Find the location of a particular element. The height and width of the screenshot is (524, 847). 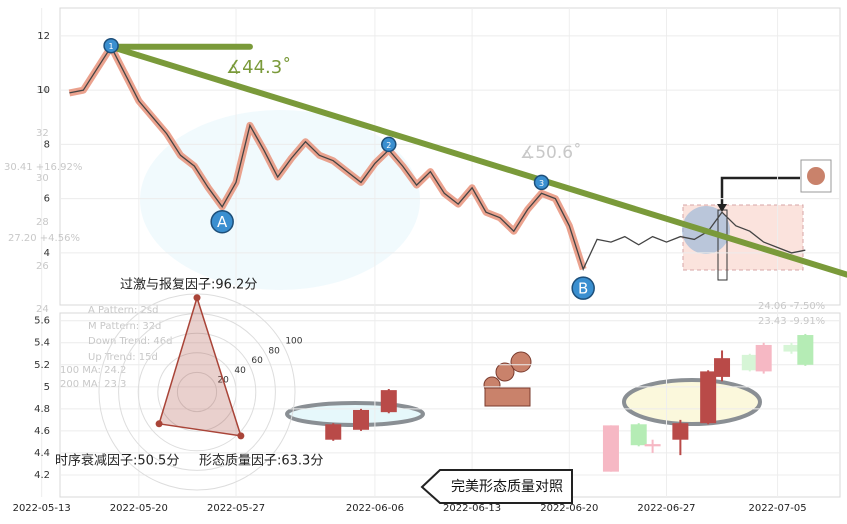

pattern-point-label: 3 is located at coordinates (541, 183).